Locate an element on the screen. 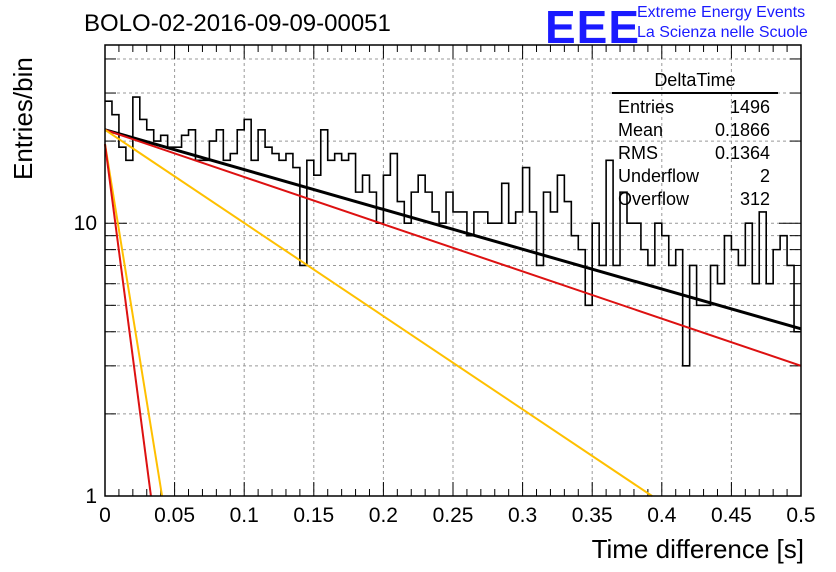 The image size is (836, 572). stats-value: 2 is located at coordinates (764, 176).